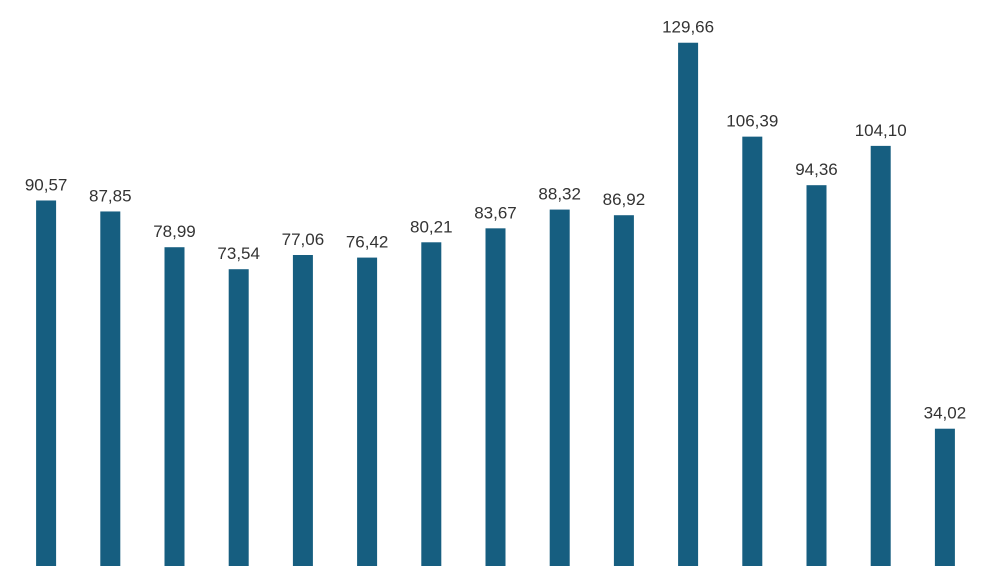 Image resolution: width=992 pixels, height=571 pixels. Describe the element at coordinates (174, 231) in the screenshot. I see `data-label: 78,99` at that location.